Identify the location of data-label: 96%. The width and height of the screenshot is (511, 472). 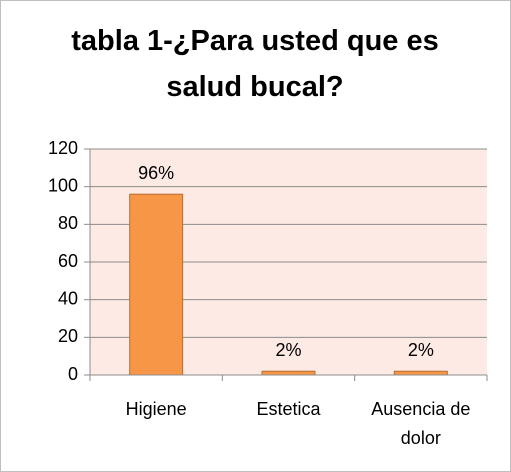
(156, 173).